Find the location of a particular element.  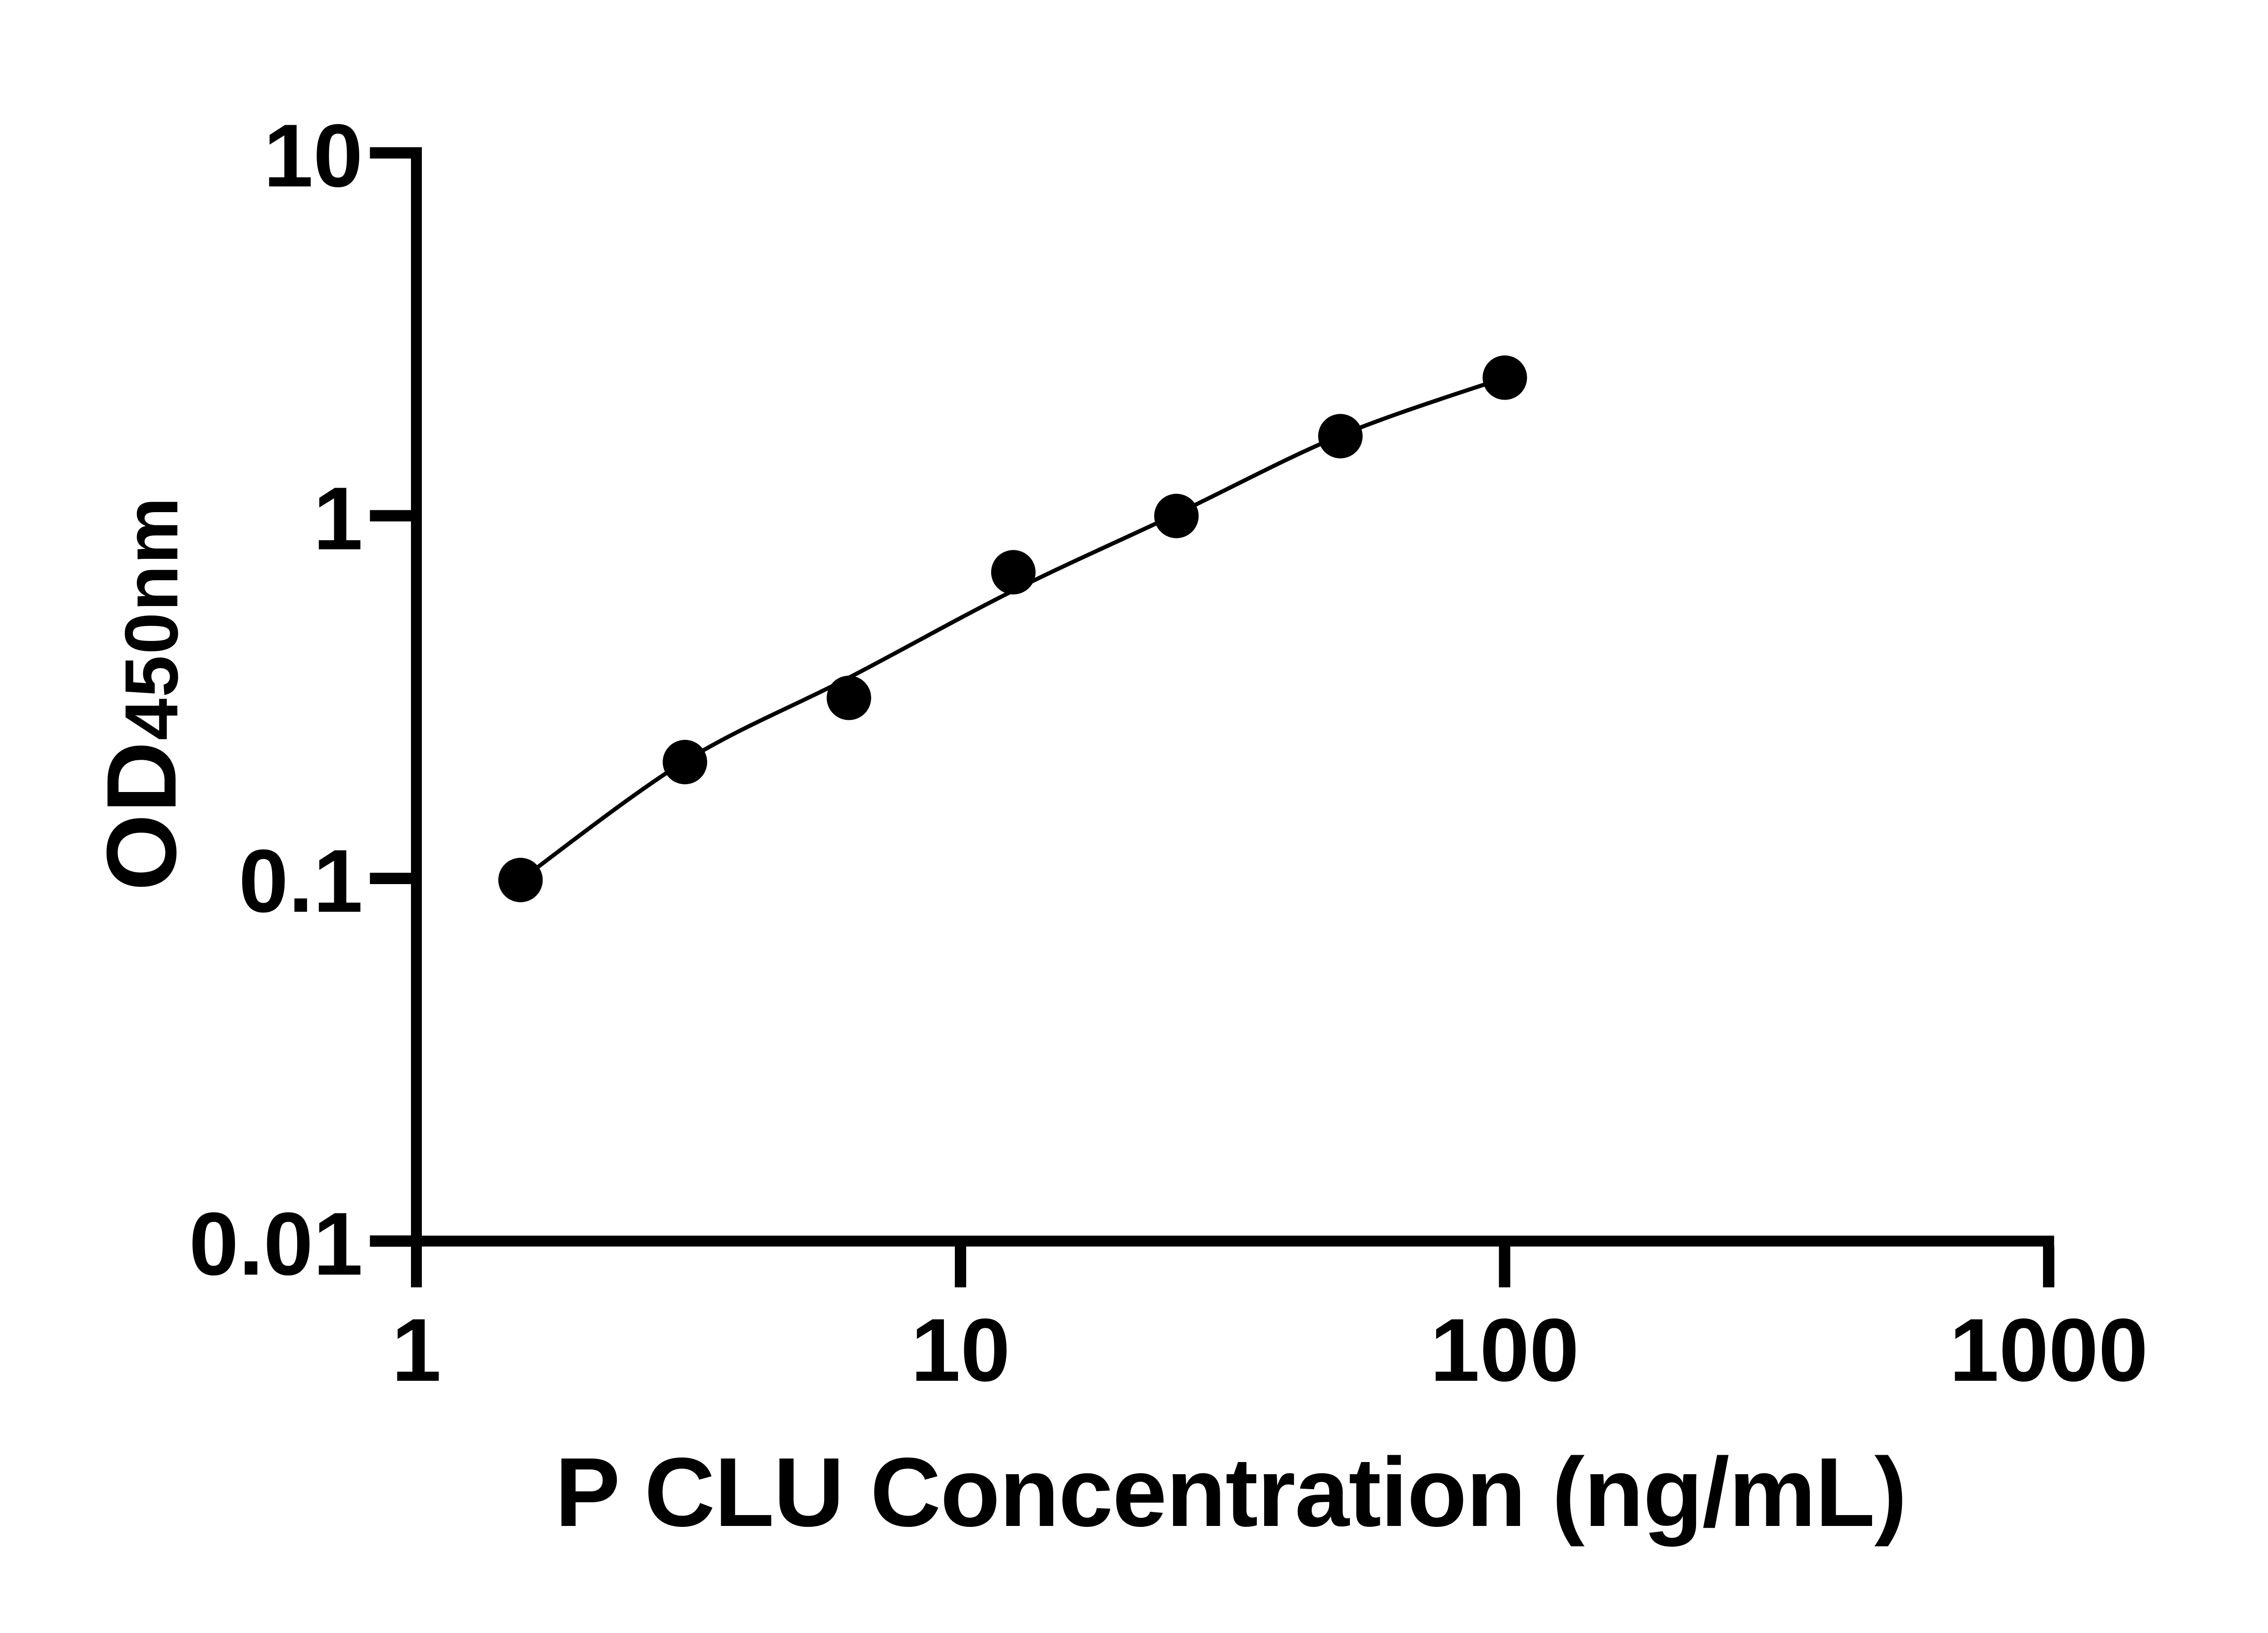

svg-text: 100 is located at coordinates (1504, 1350).